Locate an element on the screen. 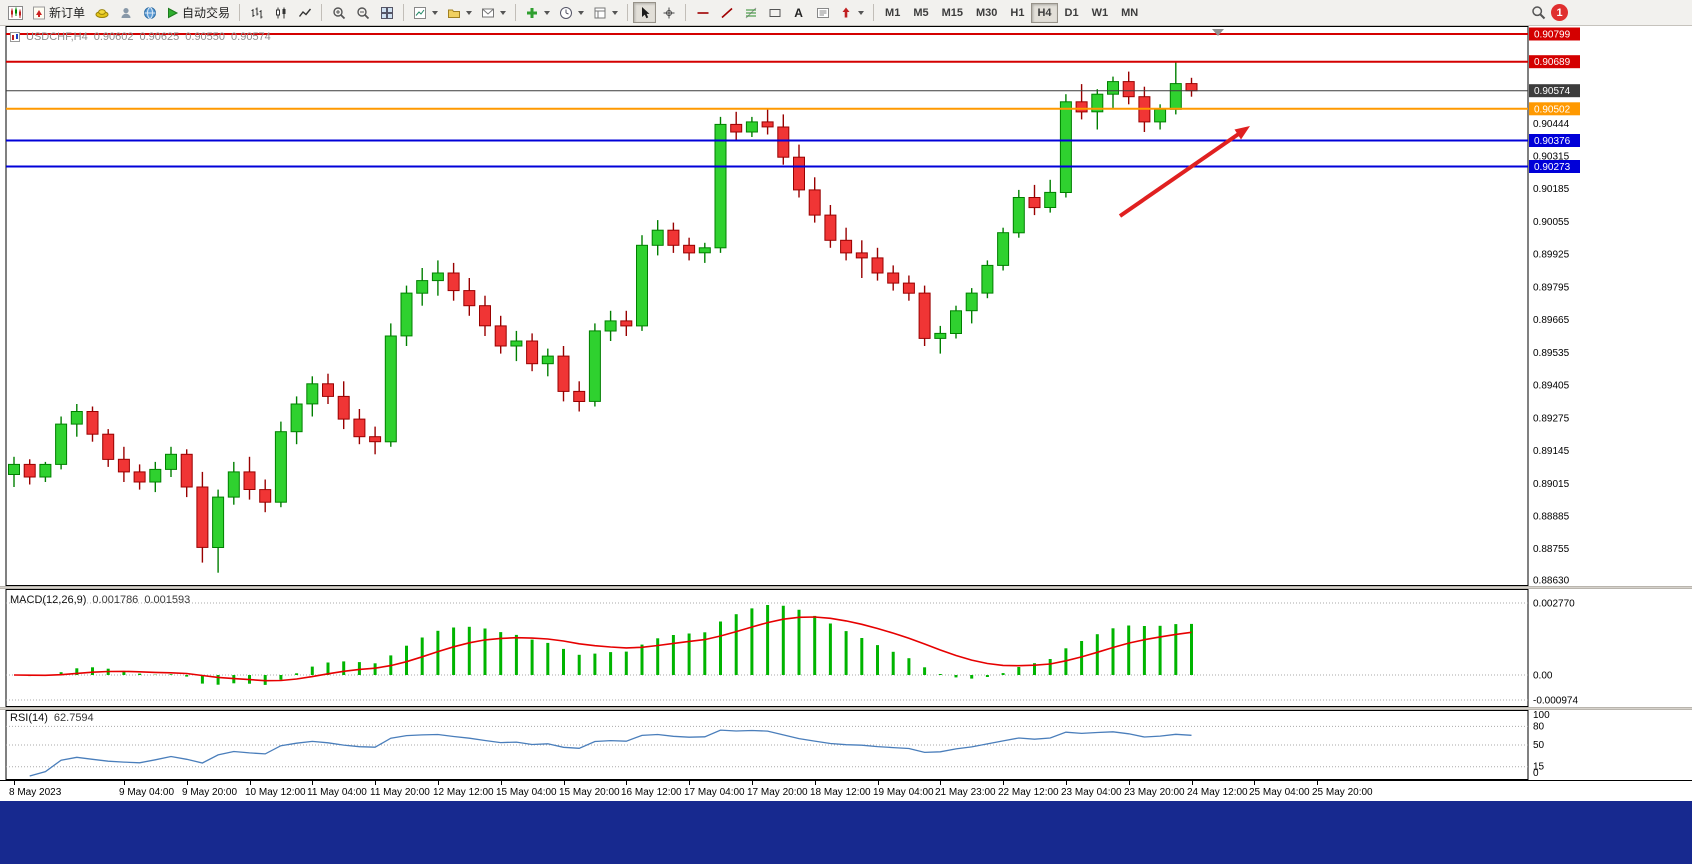 The image size is (1692, 864). notification-badge: 1 is located at coordinates (1559, 12).